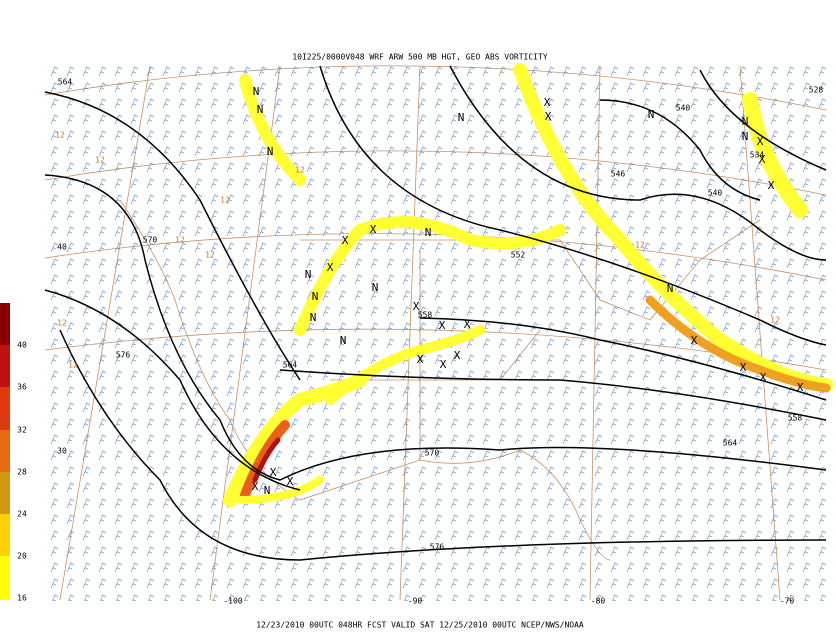 This screenshot has width=836, height=644. I want to click on colorbar-label: 36, so click(22, 387).